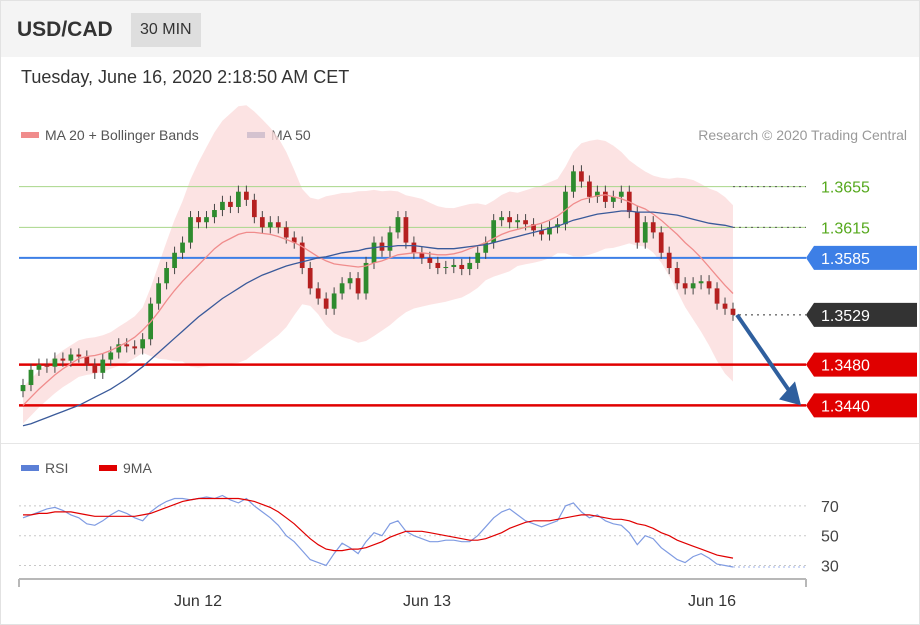 This screenshot has height=625, width=920. I want to click on level-tag-1.3585, so click(861, 257).